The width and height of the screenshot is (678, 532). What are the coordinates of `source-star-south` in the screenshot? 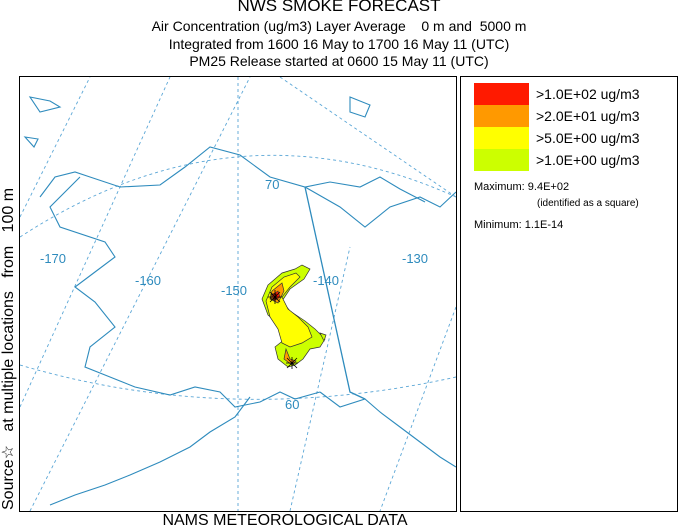 It's located at (292, 363).